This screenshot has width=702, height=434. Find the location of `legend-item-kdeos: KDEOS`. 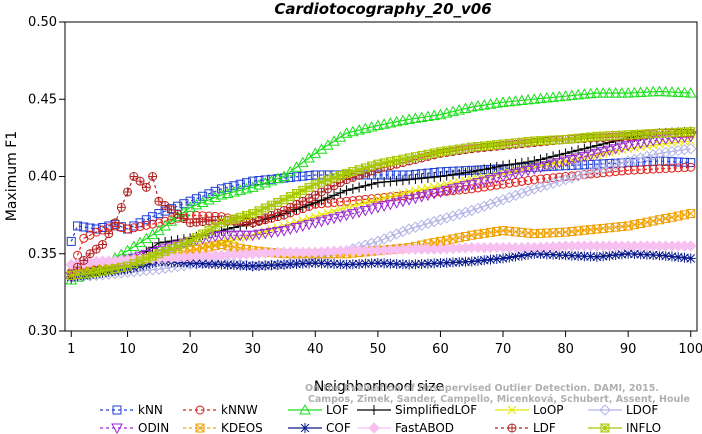

legend-item-kdeos: KDEOS is located at coordinates (223, 427).